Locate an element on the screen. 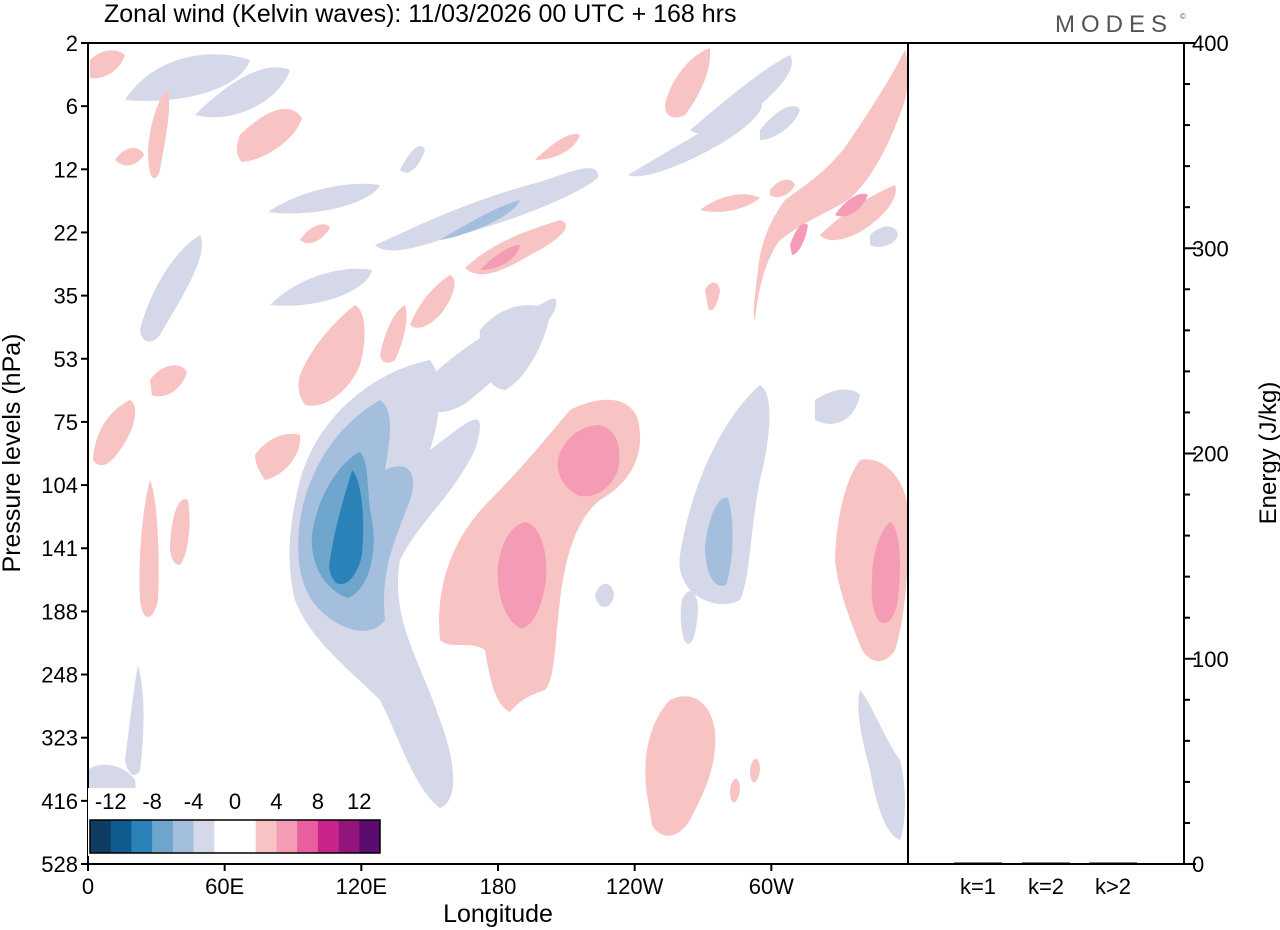 The height and width of the screenshot is (930, 1280). energy-tick-label: 200 is located at coordinates (1210, 454).